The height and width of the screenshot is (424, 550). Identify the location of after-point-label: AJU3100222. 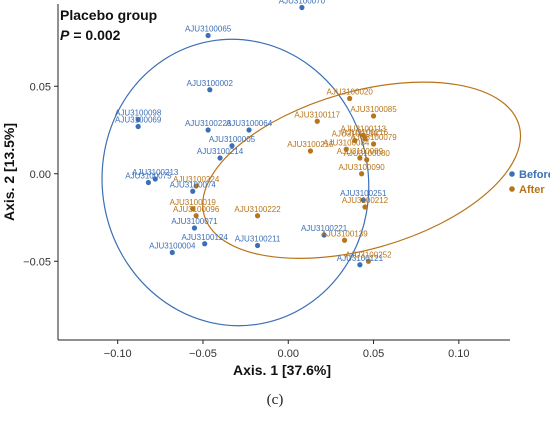
(257, 209).